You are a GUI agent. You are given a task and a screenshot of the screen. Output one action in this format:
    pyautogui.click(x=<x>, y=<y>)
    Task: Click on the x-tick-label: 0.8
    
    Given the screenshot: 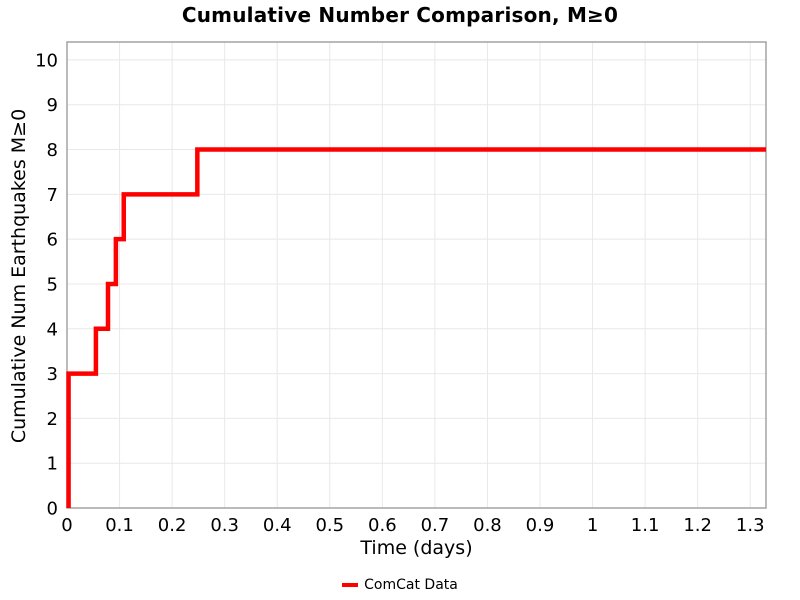 What is the action you would take?
    pyautogui.click(x=487, y=525)
    